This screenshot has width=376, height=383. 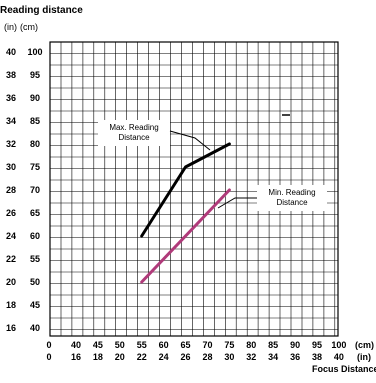 I want to click on annotation-max-leader, so click(x=190, y=140).